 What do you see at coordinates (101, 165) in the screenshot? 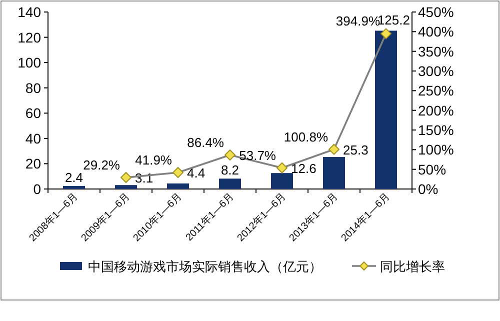
I see `data-label: 29.2%` at bounding box center [101, 165].